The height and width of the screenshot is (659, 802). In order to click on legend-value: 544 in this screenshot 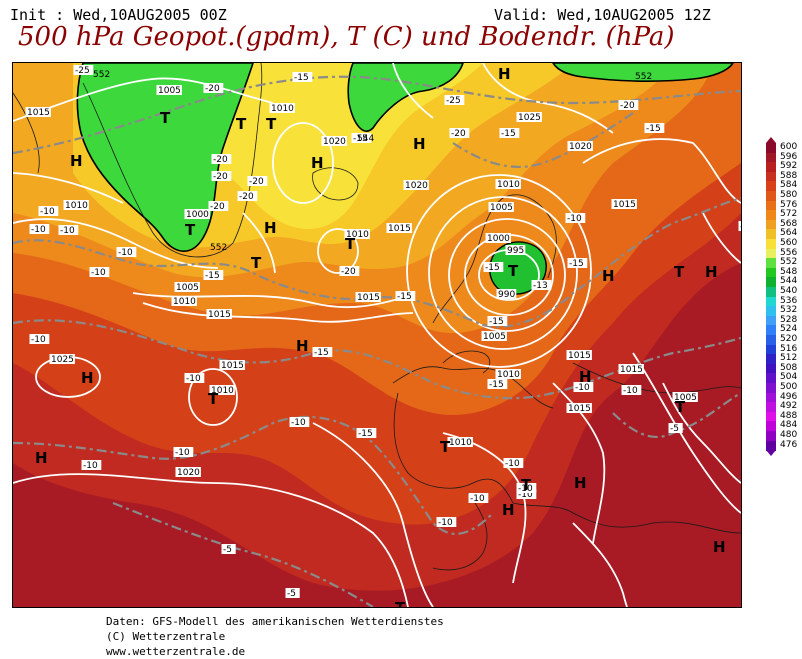, I will do `click(789, 281)`.